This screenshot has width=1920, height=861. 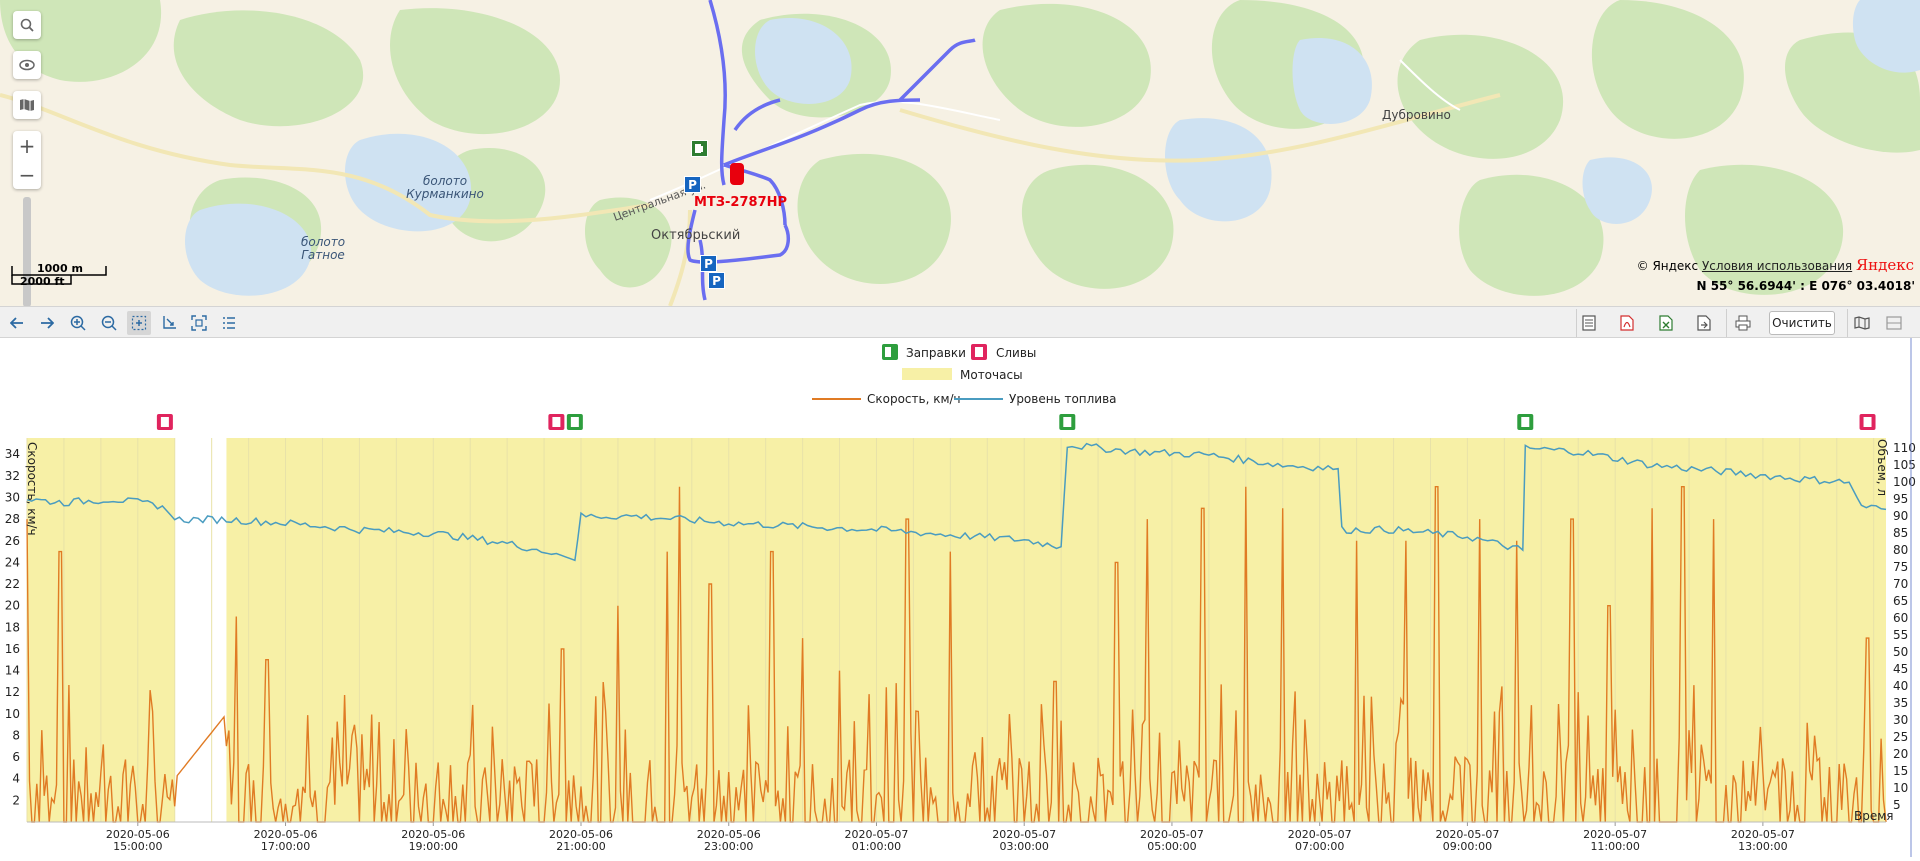 I want to click on chart-zoom-out-button, so click(x=109, y=323).